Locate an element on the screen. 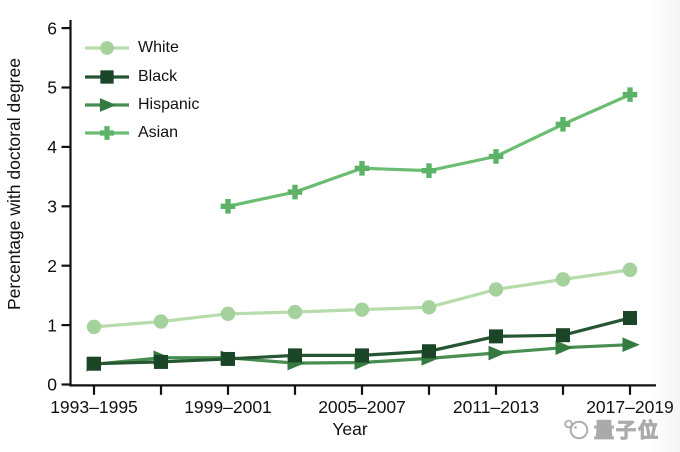 Image resolution: width=680 pixels, height=452 pixels. triangle-right-glyph is located at coordinates (108, 105).